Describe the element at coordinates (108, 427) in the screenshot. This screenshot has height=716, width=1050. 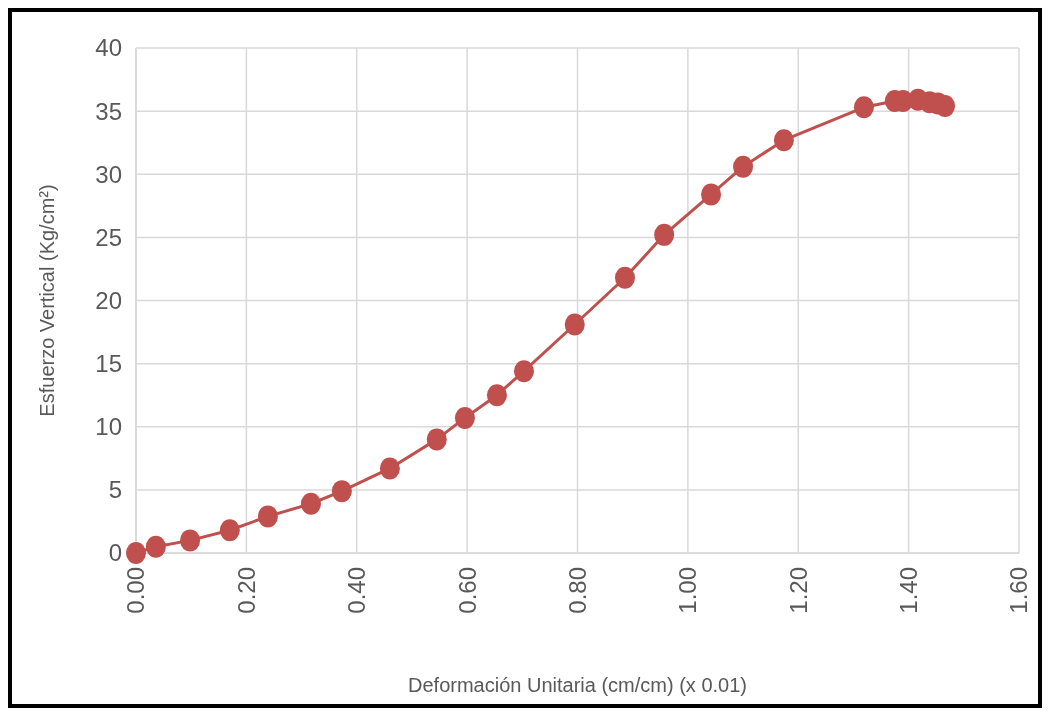
I see `y-tick-label: 10` at that location.